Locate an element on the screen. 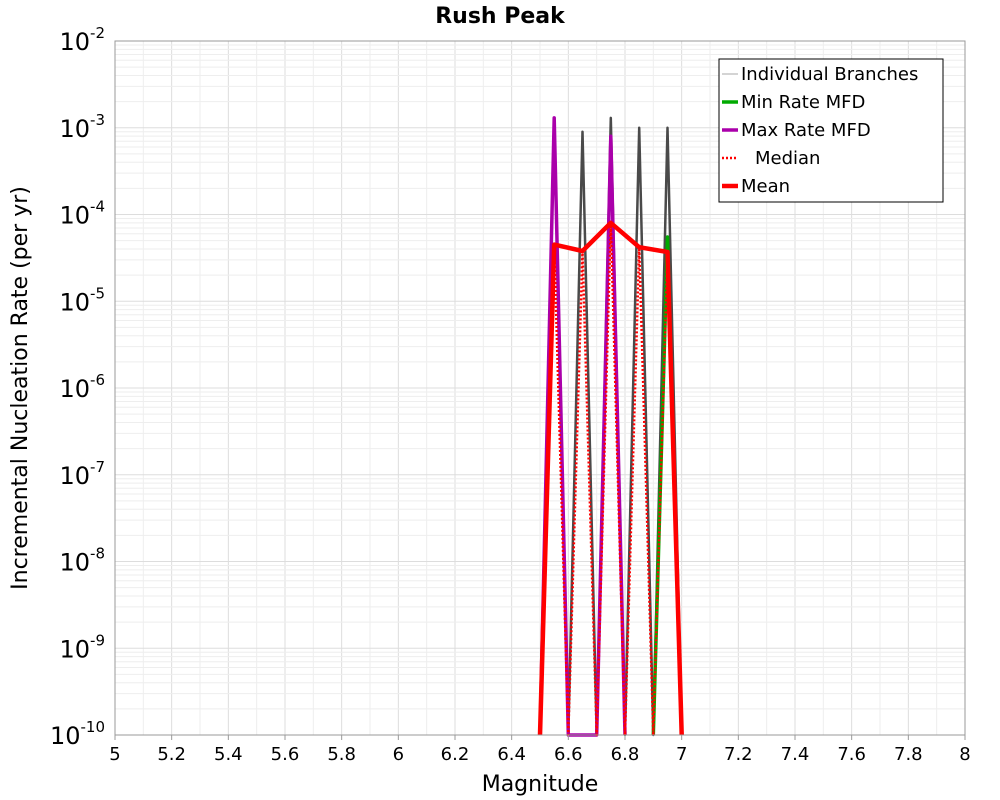 This screenshot has height=800, width=1000. x-tick-label: 7 is located at coordinates (681, 754).